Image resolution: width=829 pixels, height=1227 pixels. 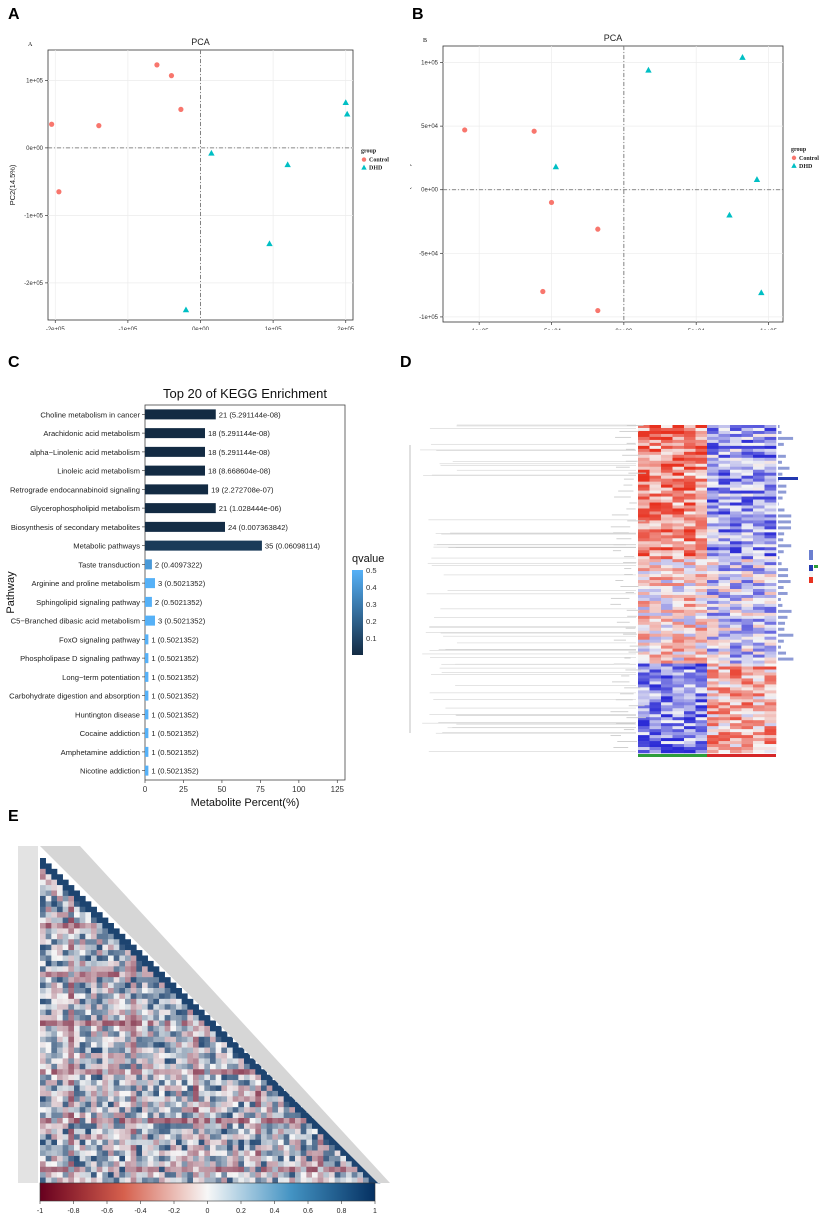 I want to click on c-colorbar-tick-label: 0.4, so click(x=371, y=587).